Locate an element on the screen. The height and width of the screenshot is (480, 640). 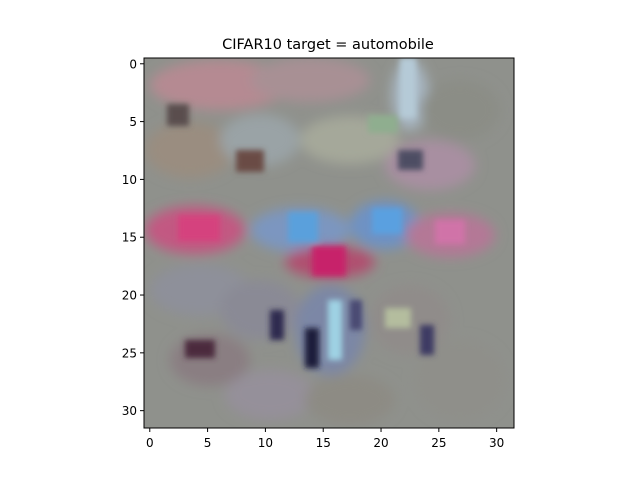
y-tick-label: 15 is located at coordinates (129, 238).